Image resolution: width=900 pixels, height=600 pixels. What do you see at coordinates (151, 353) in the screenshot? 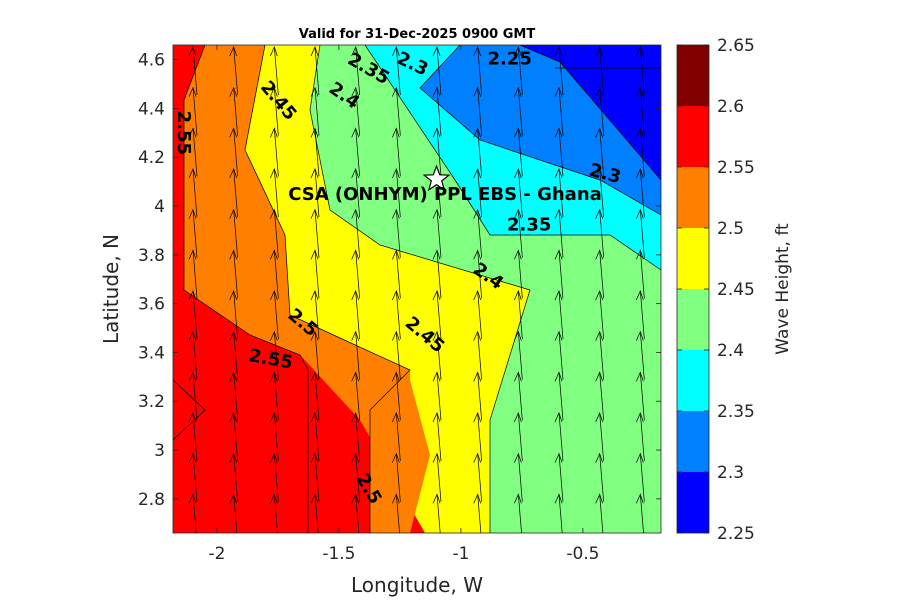
I see `y-tick-label: 3.4` at bounding box center [151, 353].